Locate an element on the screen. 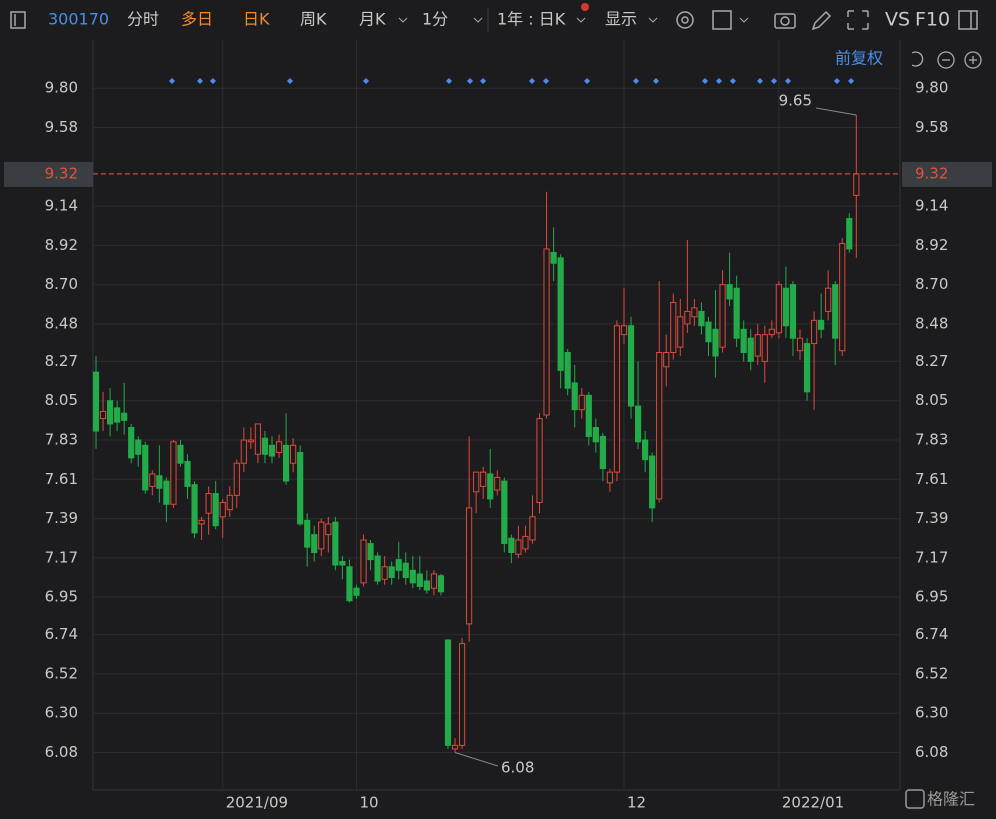  y-tick-label-right: 6.52 is located at coordinates (931, 673).